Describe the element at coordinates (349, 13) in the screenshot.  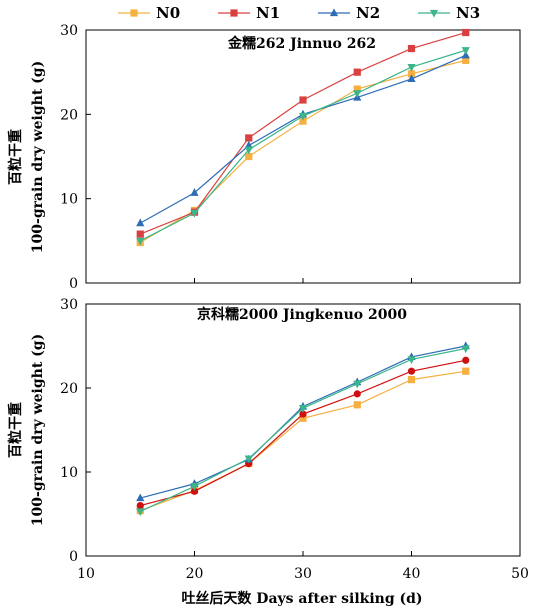
I see `legend-item-n2: N2` at that location.